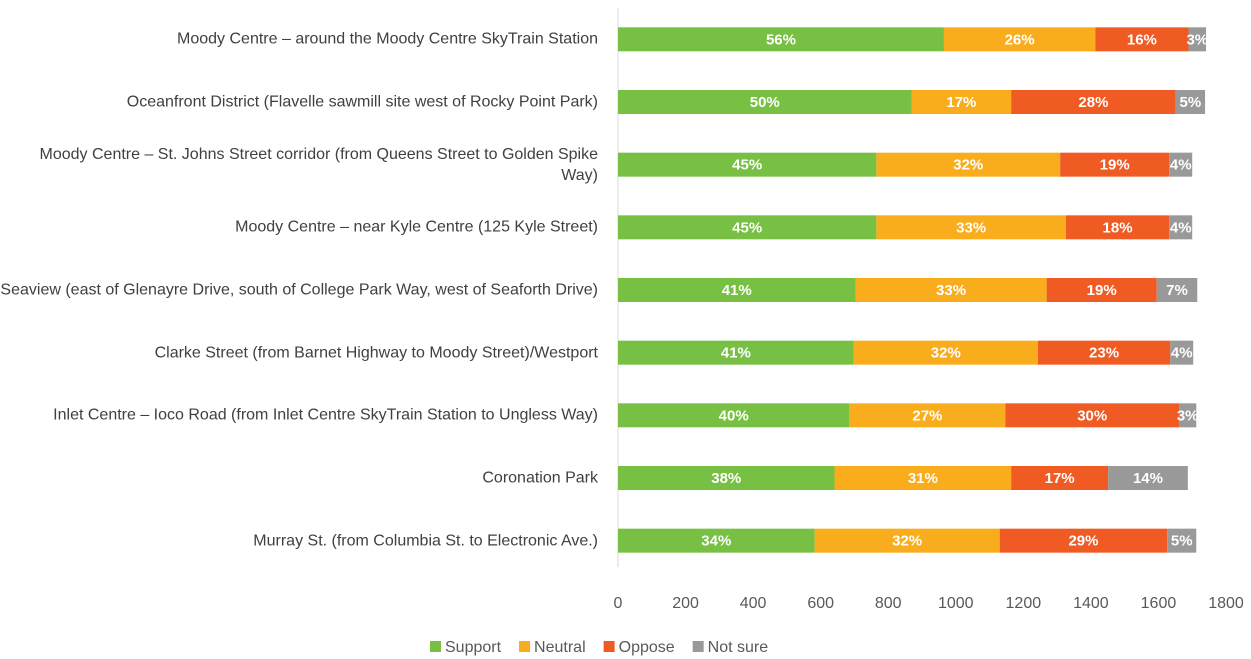  I want to click on data-label: 34%, so click(716, 541).